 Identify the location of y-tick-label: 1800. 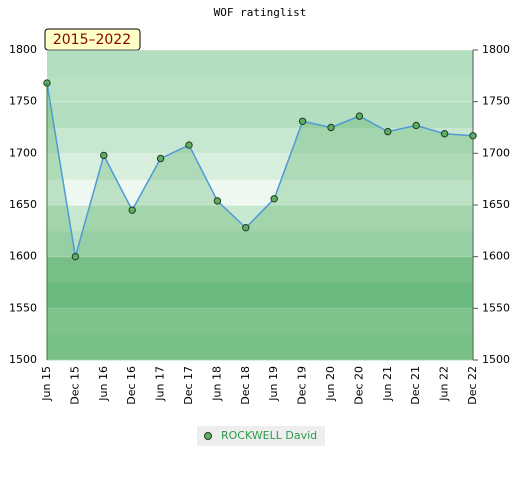
(23, 49).